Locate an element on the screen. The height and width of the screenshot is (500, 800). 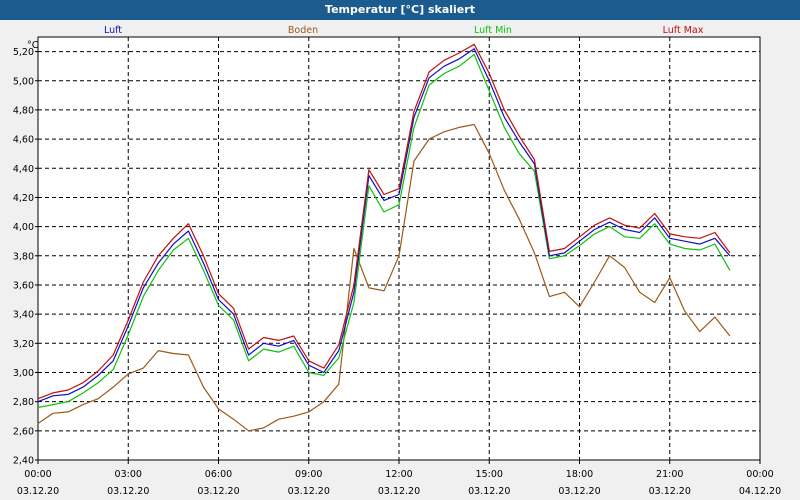
y-tick-label: 3,00 is located at coordinates (23, 373).